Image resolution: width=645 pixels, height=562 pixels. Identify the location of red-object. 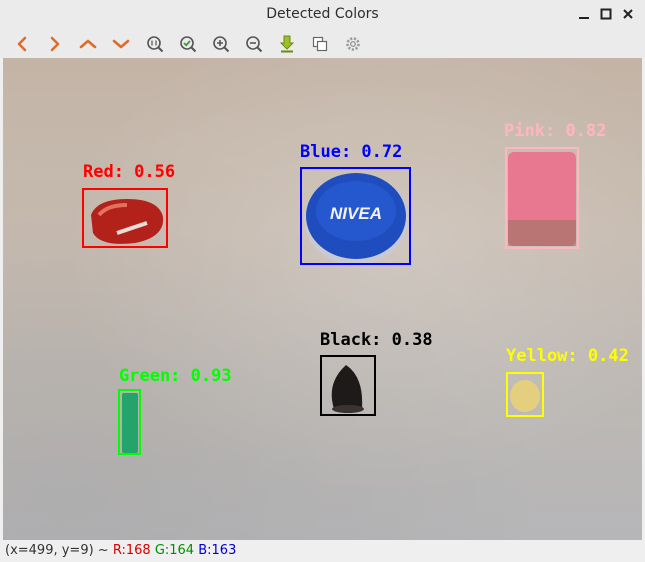
(127, 220).